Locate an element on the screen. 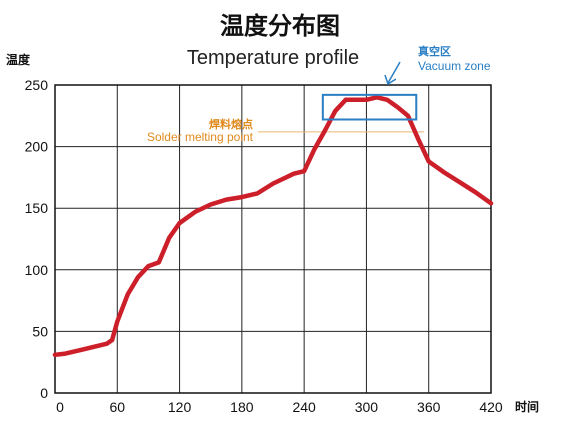 The image size is (564, 433). x-tick-label: 240 is located at coordinates (304, 407).